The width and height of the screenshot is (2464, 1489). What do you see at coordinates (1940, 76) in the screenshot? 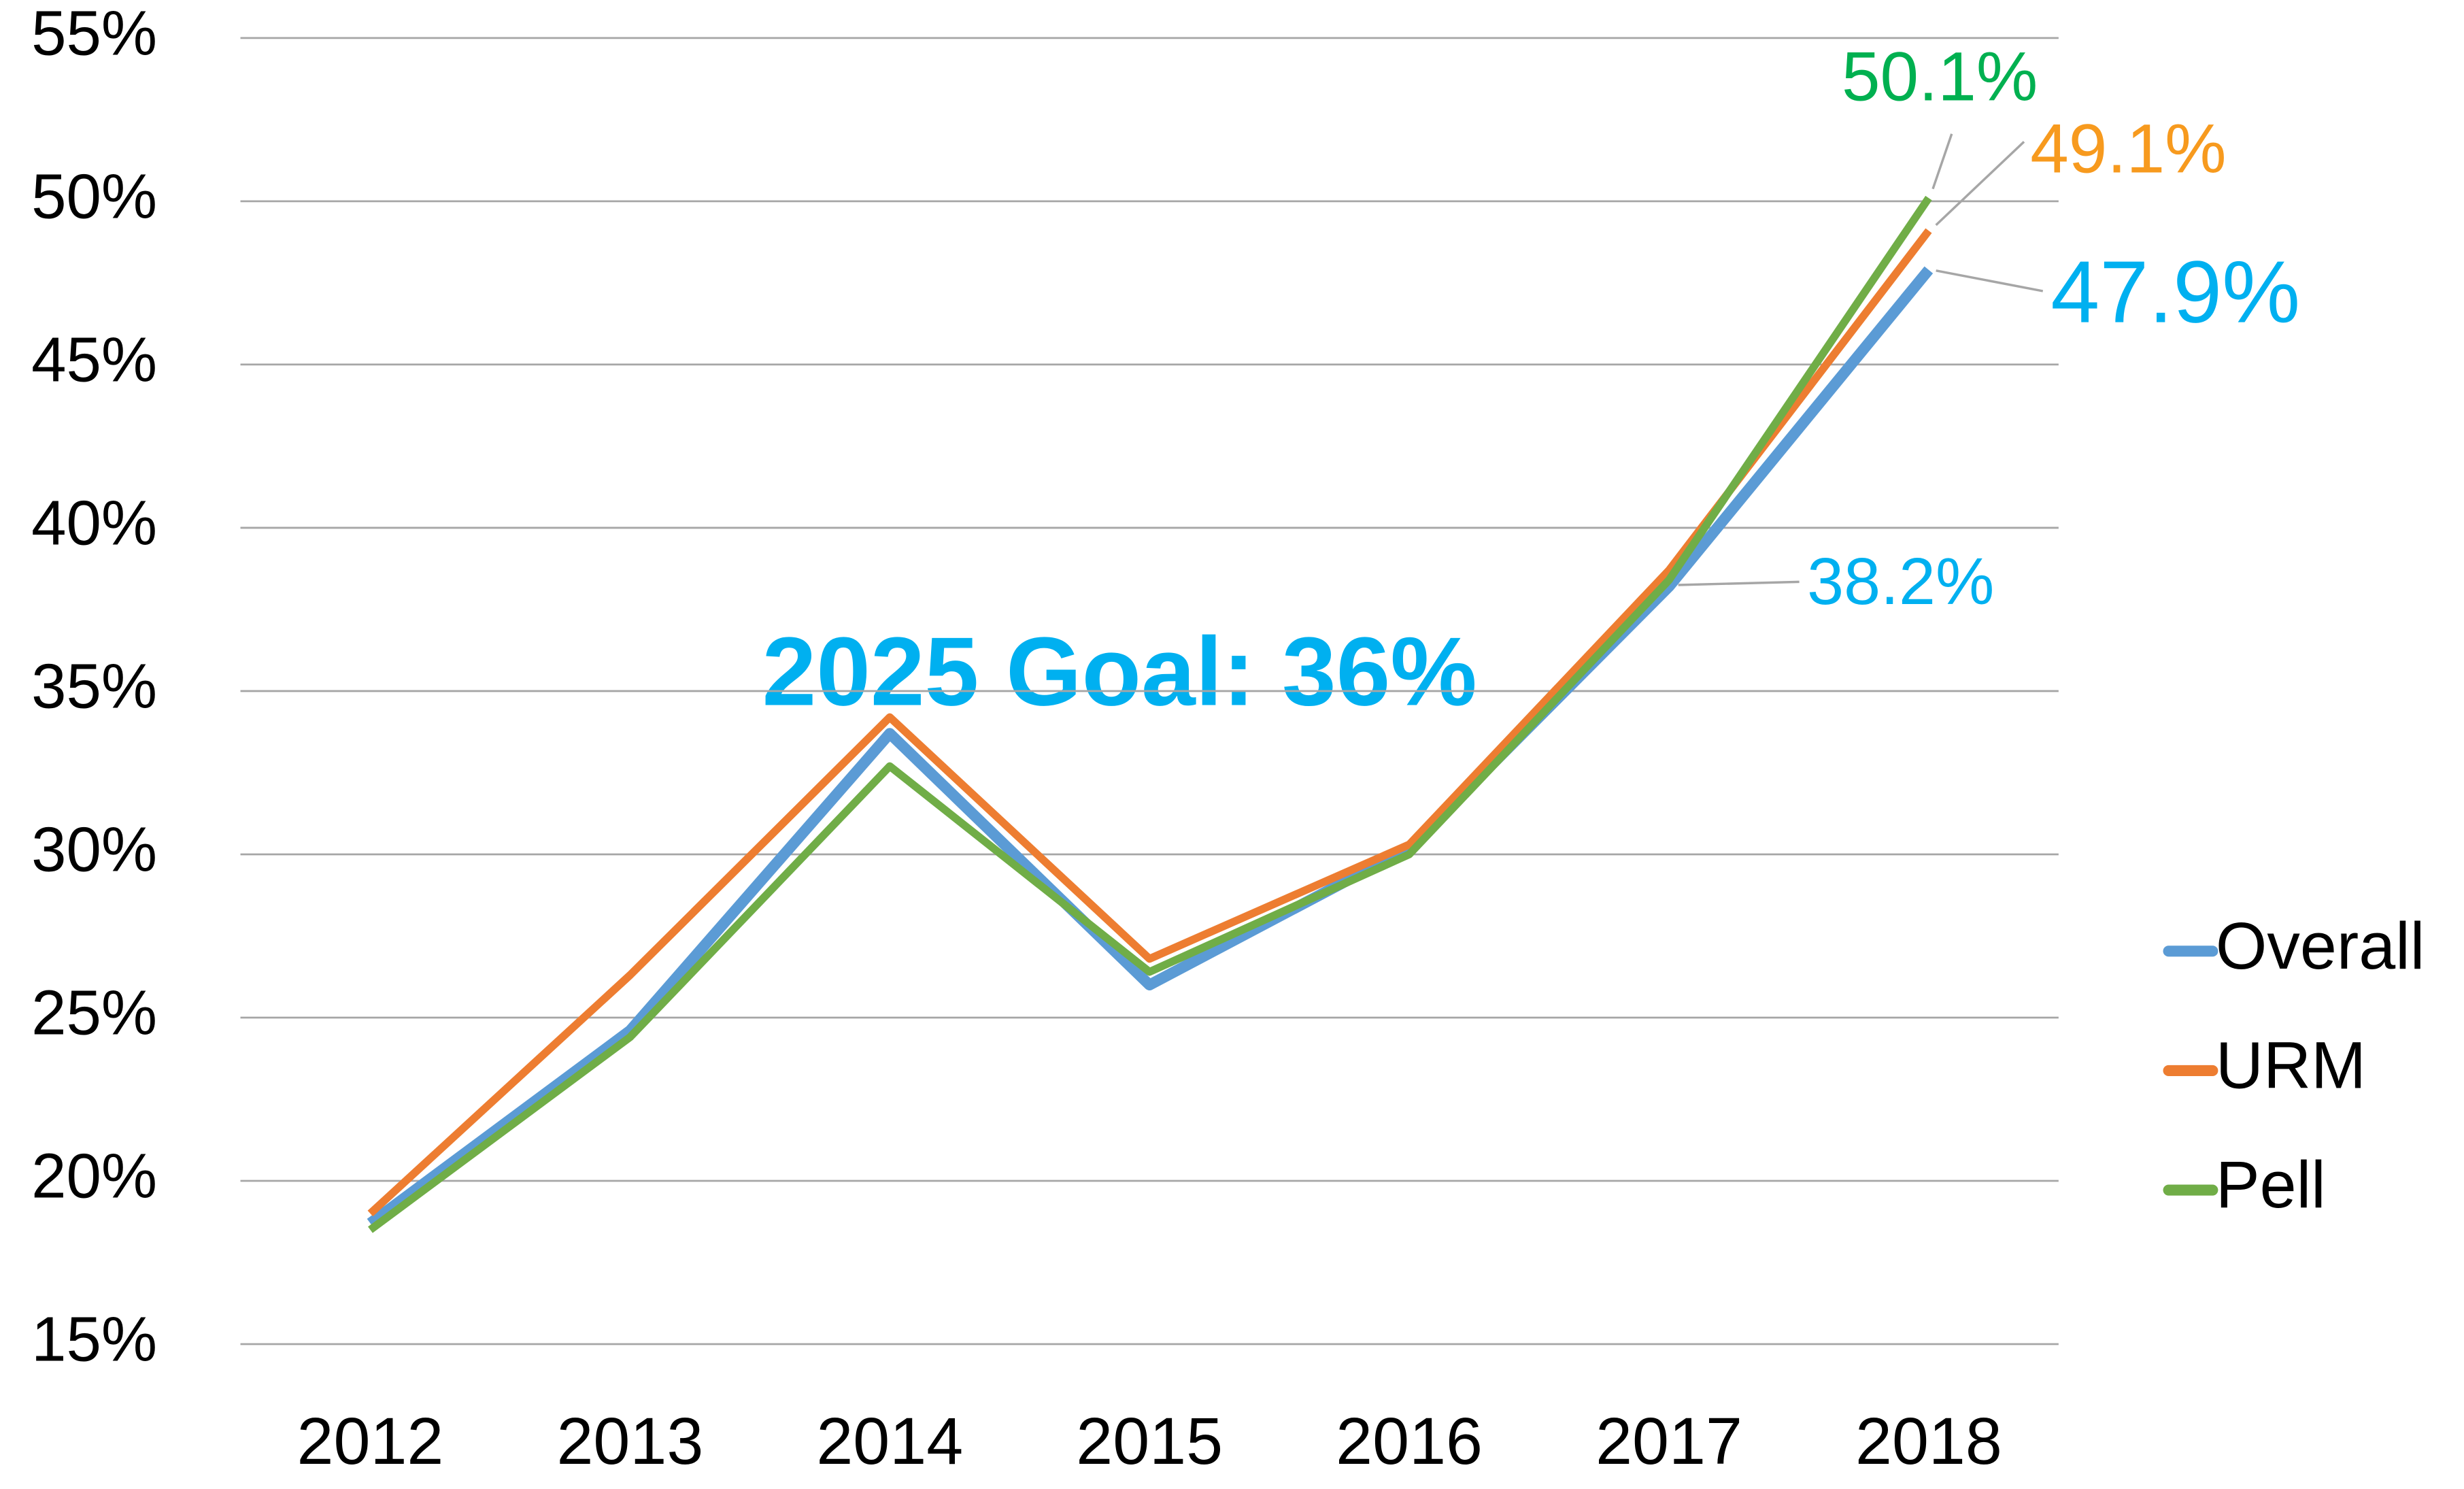
I see `data-label: 50.1%` at bounding box center [1940, 76].